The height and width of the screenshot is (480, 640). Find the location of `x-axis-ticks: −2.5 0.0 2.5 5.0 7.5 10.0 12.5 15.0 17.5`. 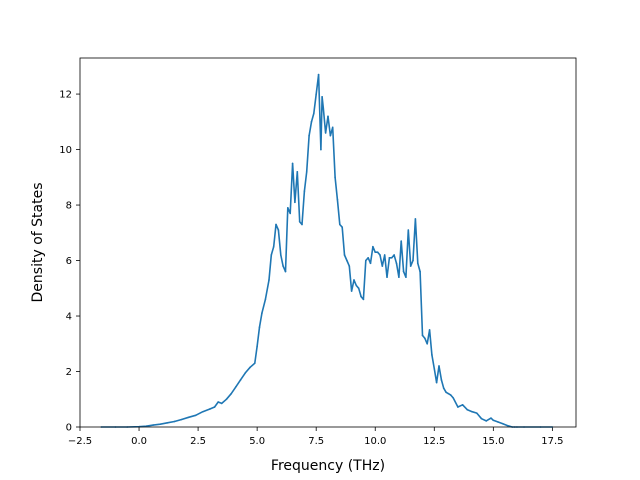

x-axis-ticks: −2.5 0.0 2.5 5.0 7.5 10.0 12.5 15.0 17.5 is located at coordinates (316, 437).